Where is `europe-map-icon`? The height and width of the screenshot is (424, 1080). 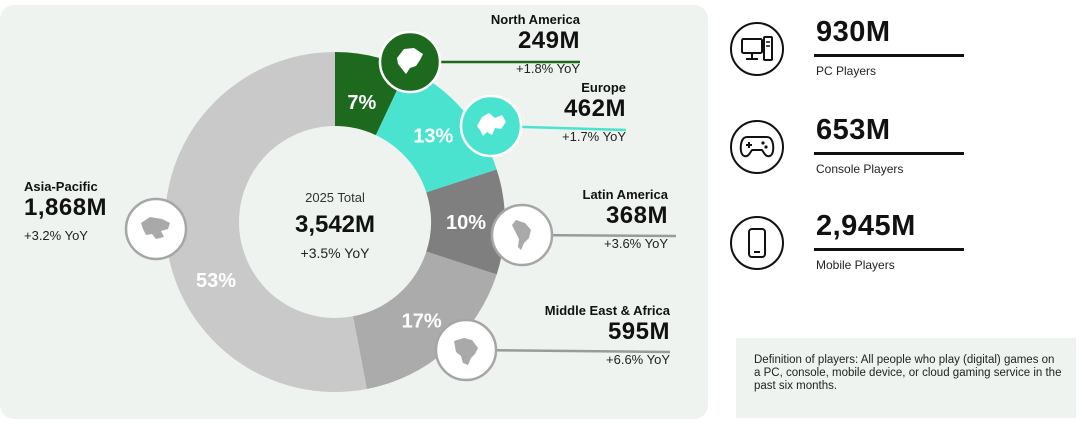 europe-map-icon is located at coordinates (491, 126).